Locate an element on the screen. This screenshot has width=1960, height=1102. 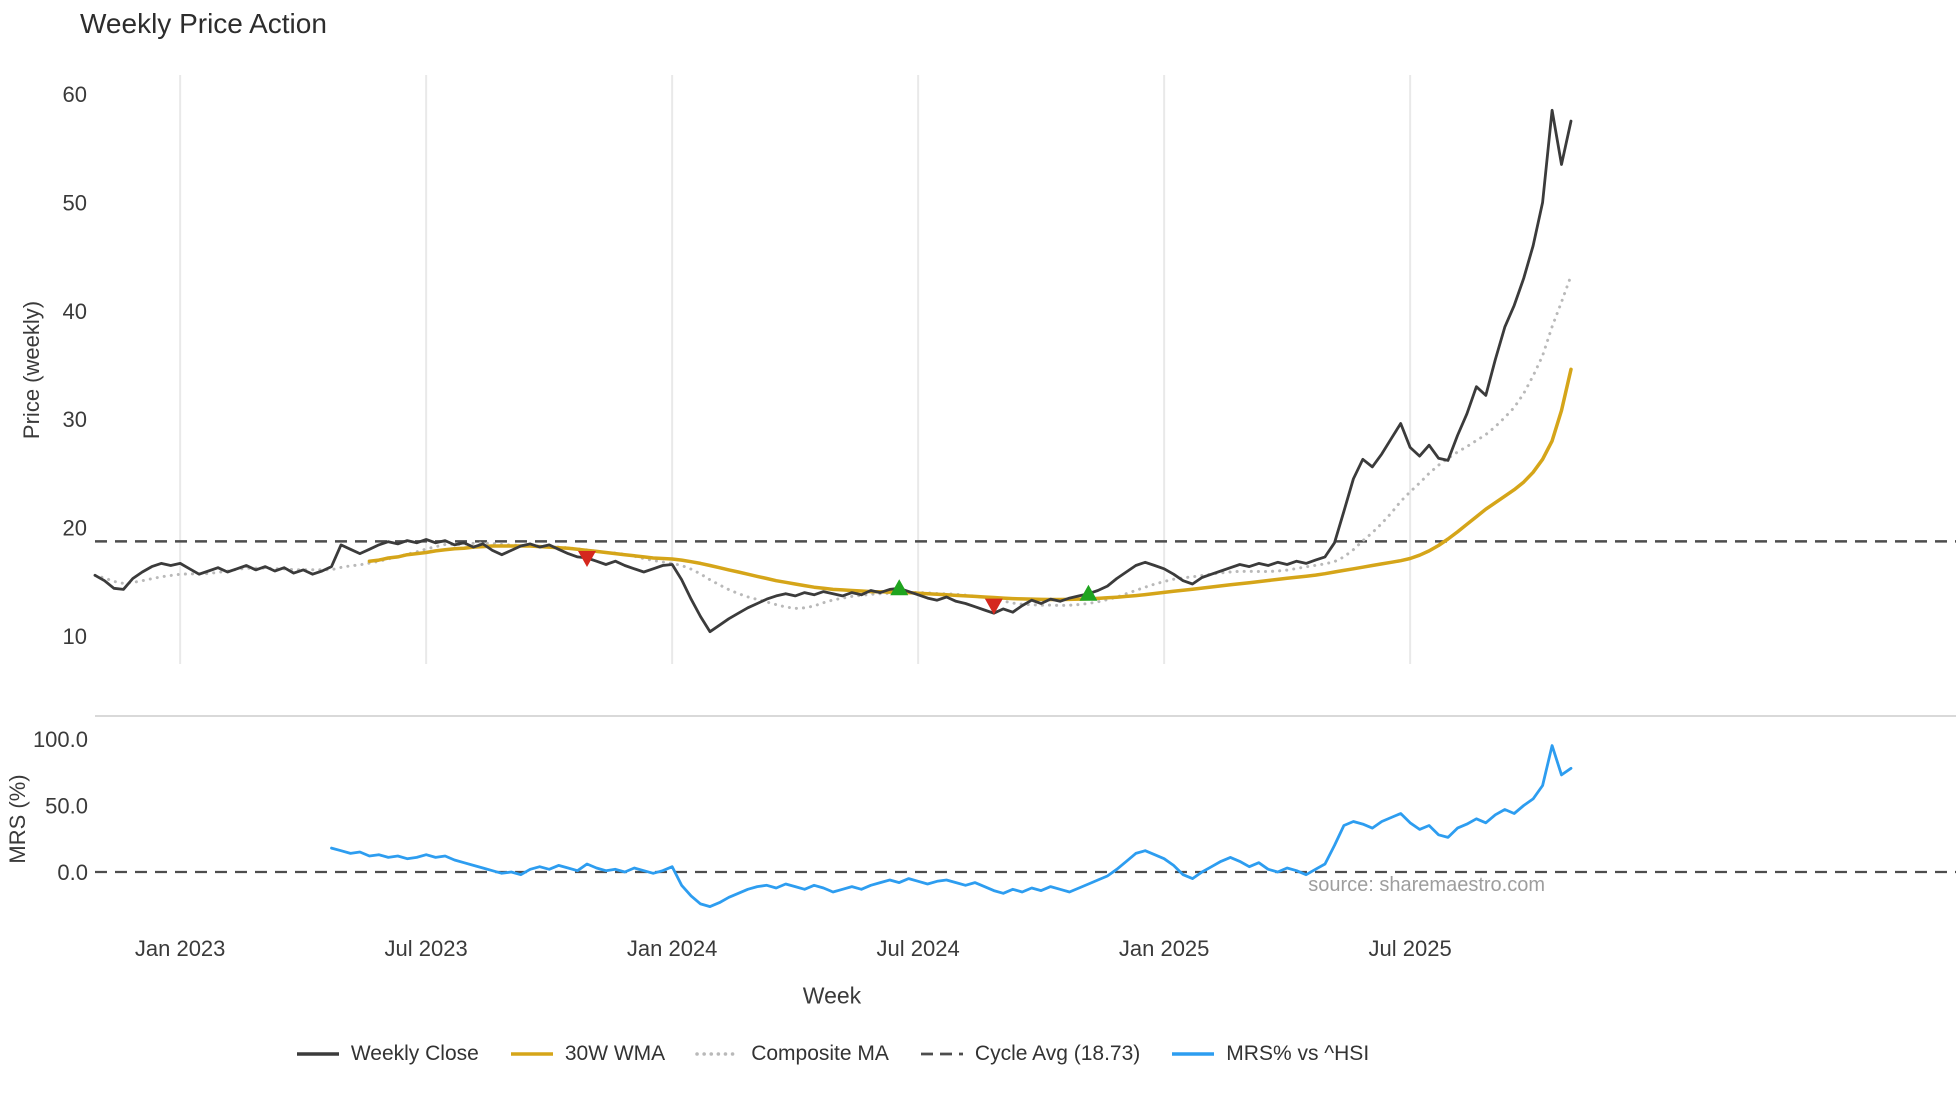
legend-item: Composite MA is located at coordinates (792, 1054).